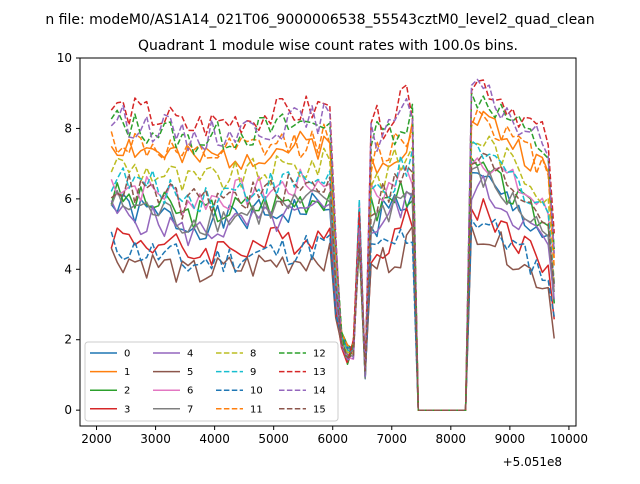 The width and height of the screenshot is (640, 484). I want to click on legend-label-5: 5, so click(190, 372).